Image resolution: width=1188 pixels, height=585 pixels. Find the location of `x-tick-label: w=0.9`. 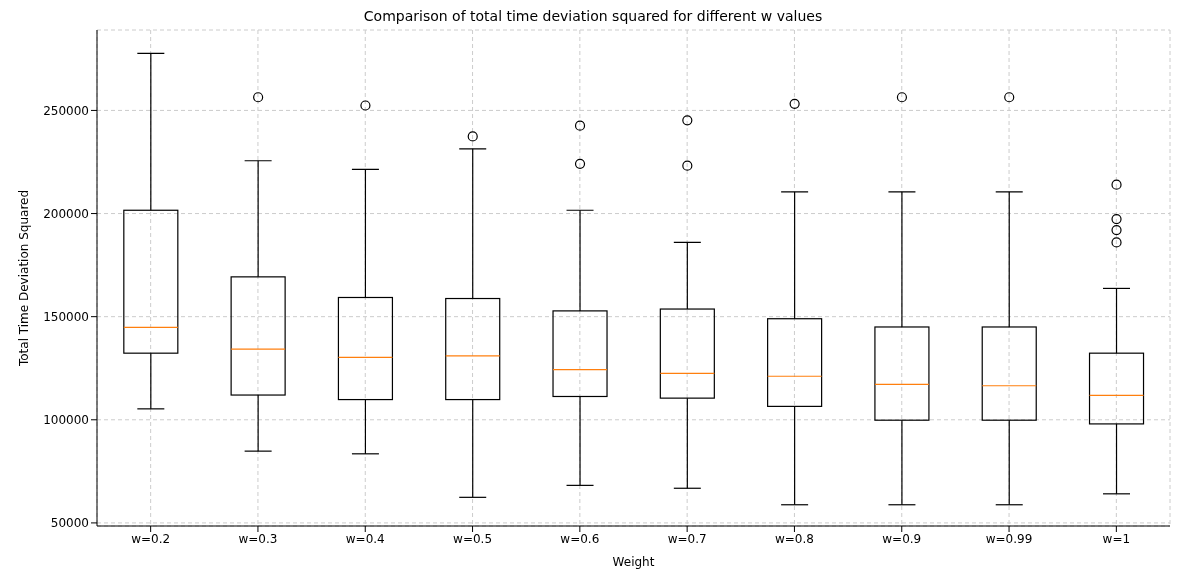

x-tick-label: w=0.9 is located at coordinates (902, 538).